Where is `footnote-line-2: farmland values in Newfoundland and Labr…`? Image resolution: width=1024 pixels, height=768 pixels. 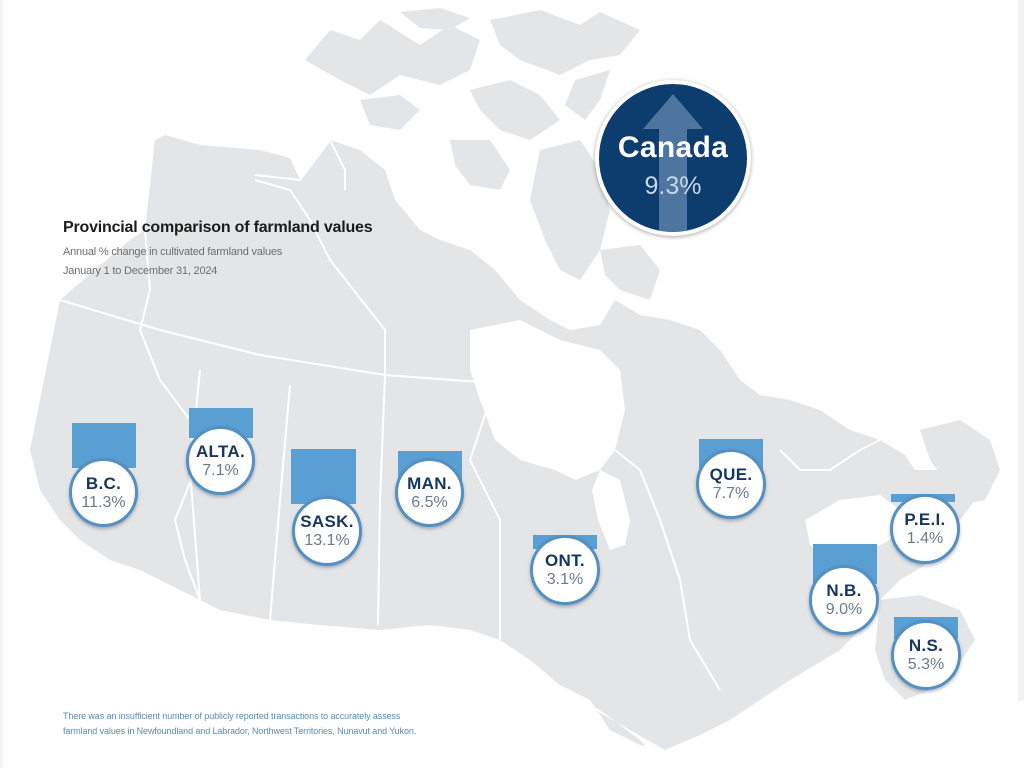 footnote-line-2: farmland values in Newfoundland and Labr… is located at coordinates (240, 731).